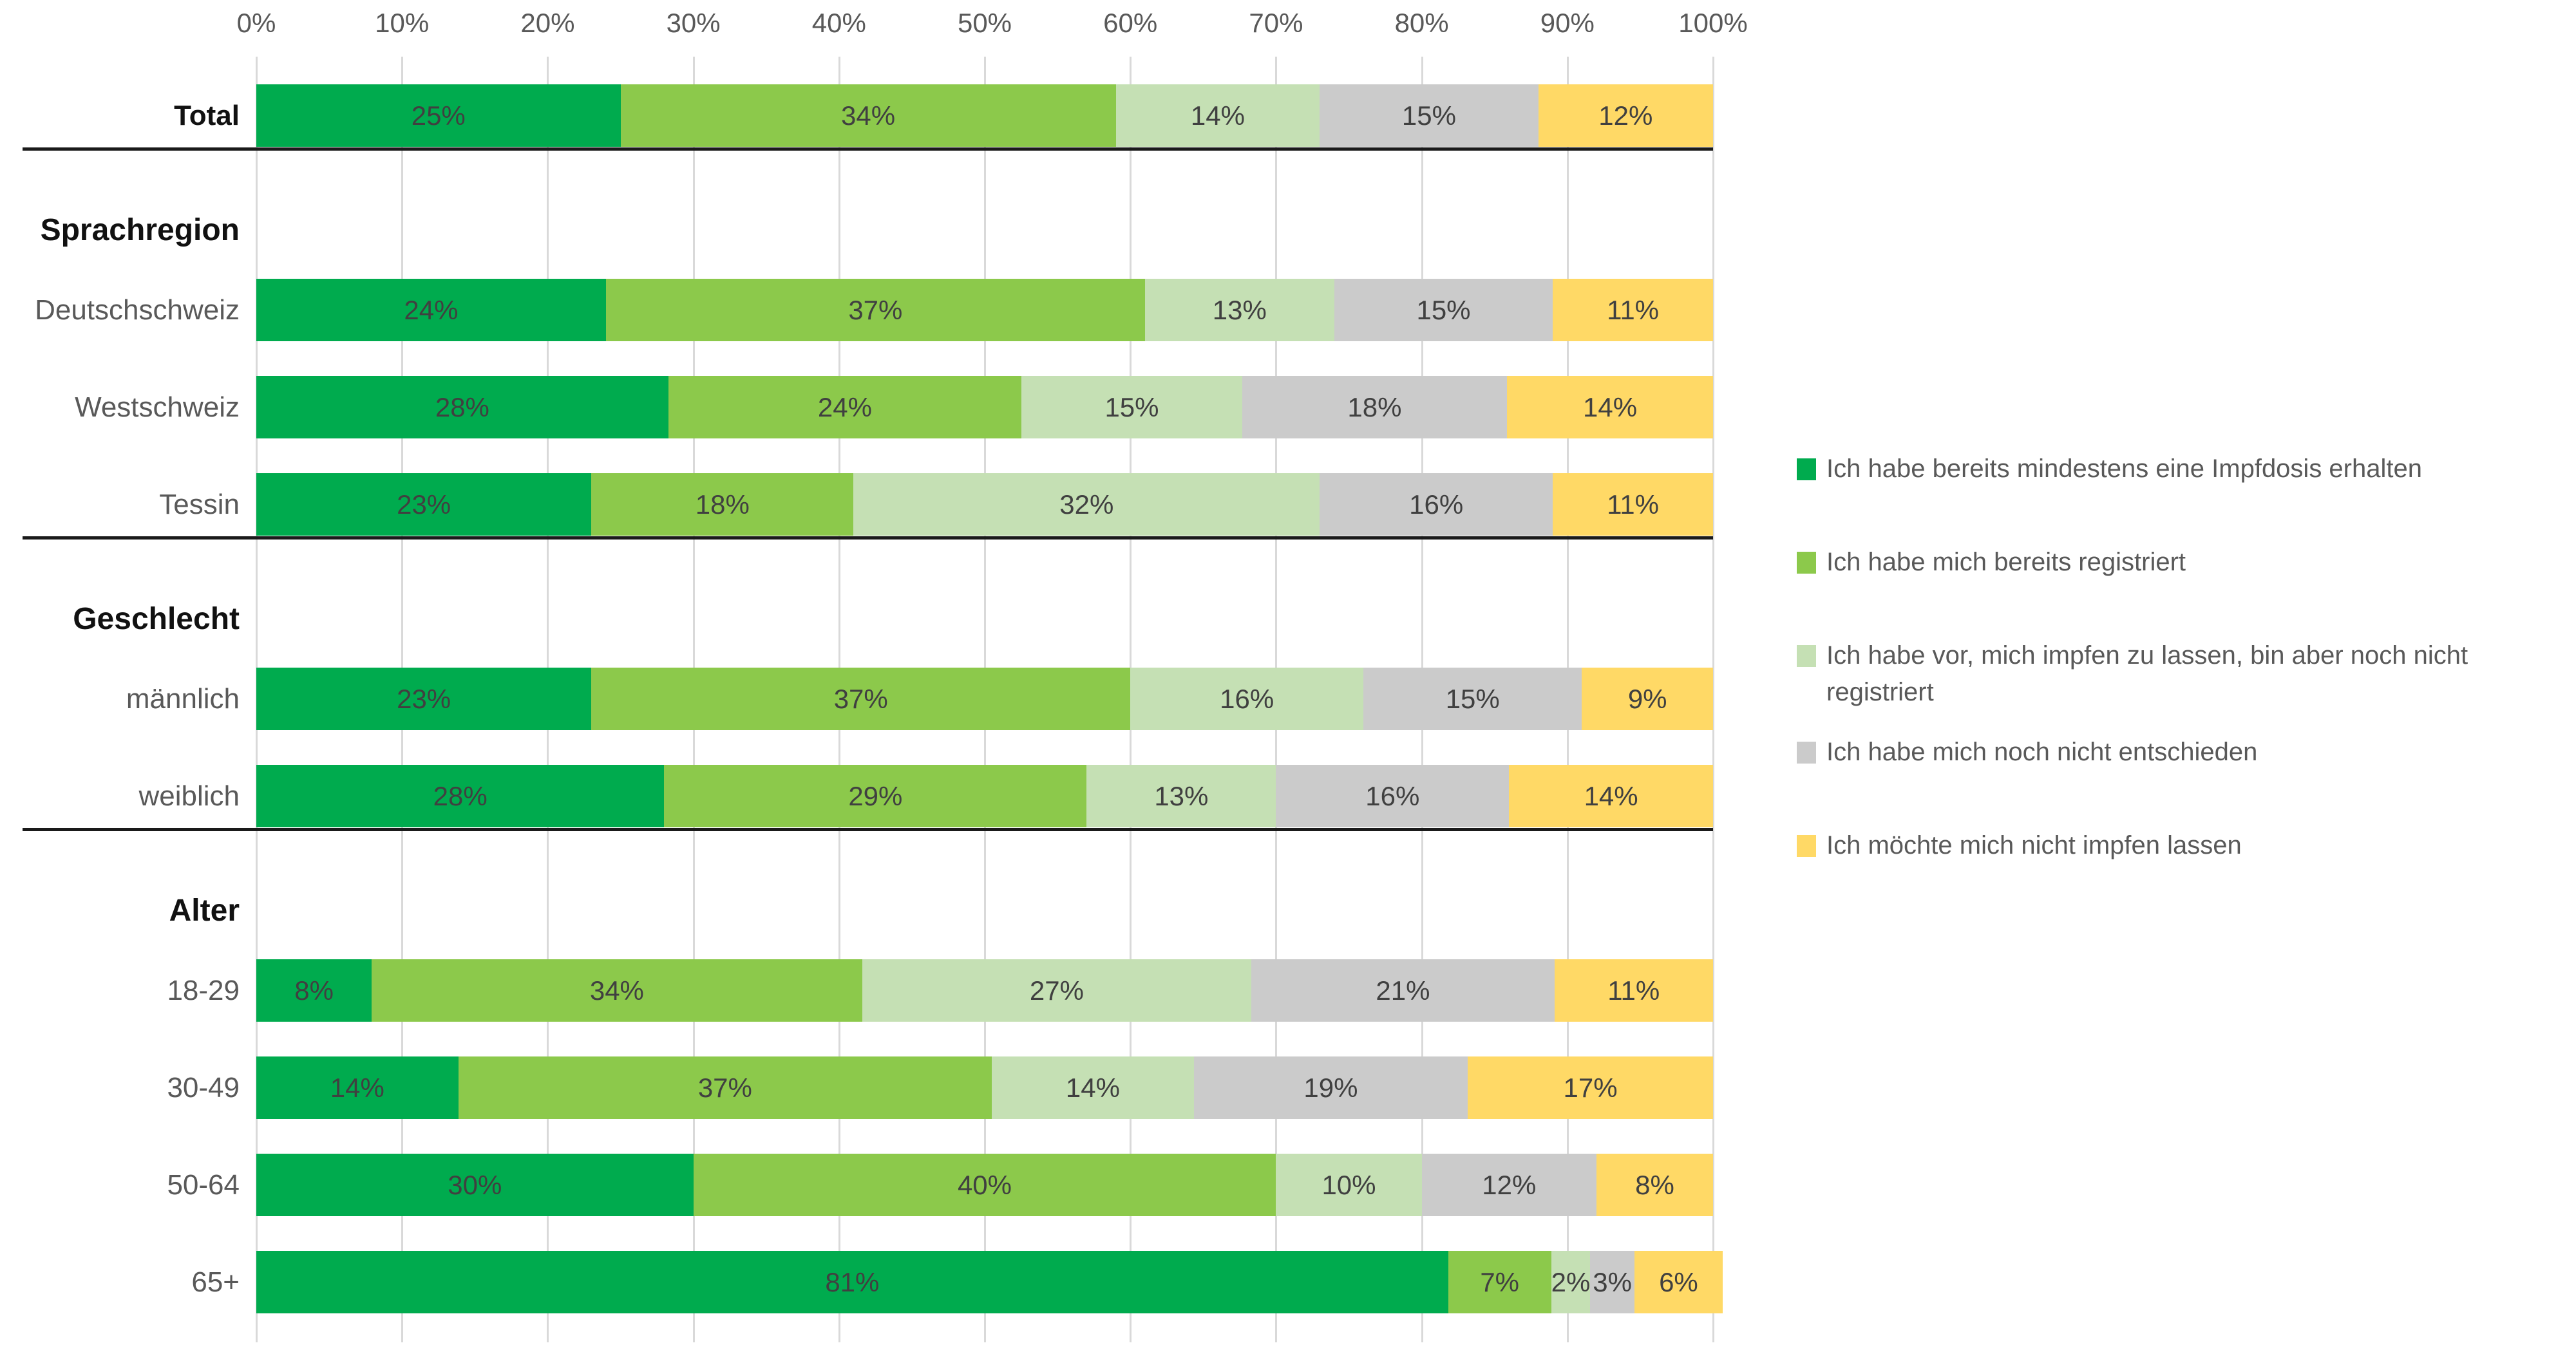 This screenshot has width=2576, height=1361. I want to click on row-label: Tessin, so click(199, 504).